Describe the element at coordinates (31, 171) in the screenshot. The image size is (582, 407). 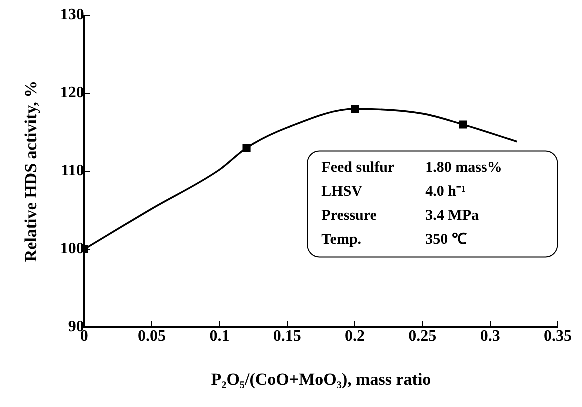
I see `y-axis-title: Relative HDS activity, %` at that location.